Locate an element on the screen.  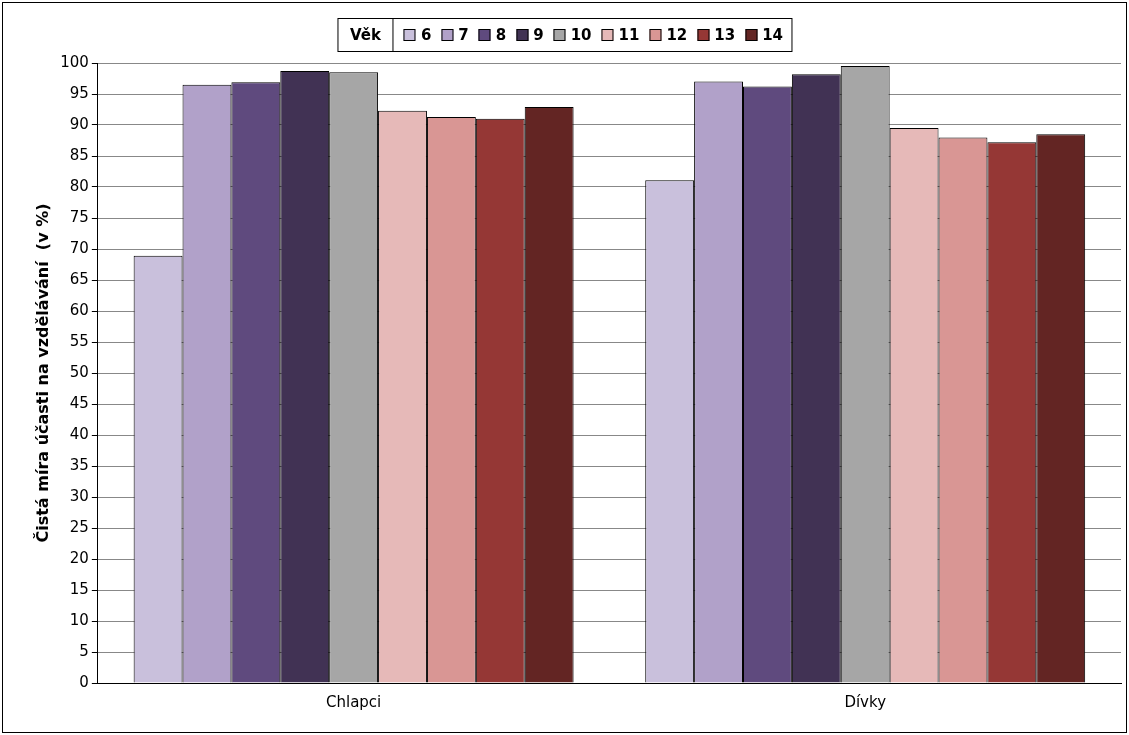
y-tick-label: 60 is located at coordinates (79, 309).